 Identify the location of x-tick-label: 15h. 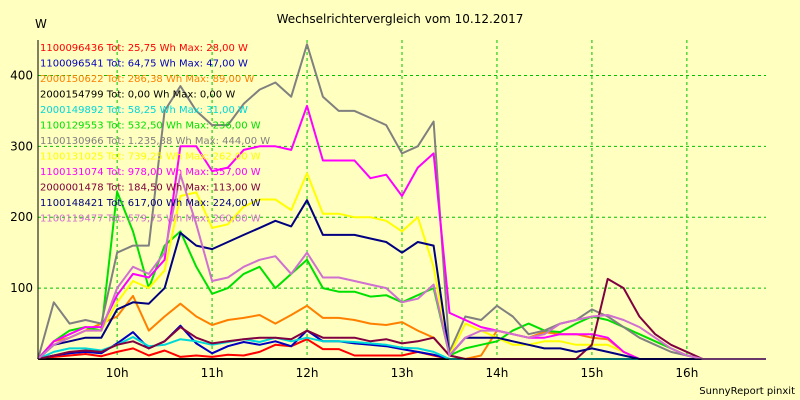
(591, 373).